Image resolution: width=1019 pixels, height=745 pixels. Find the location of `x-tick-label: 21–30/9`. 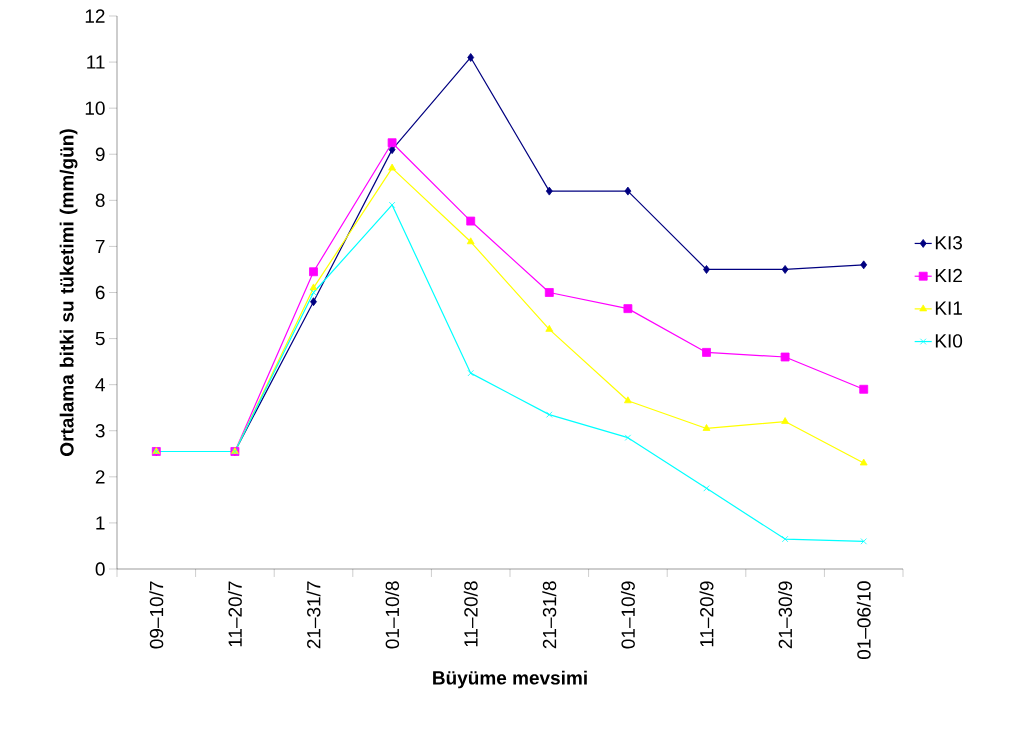

x-tick-label: 21–30/9 is located at coordinates (785, 615).